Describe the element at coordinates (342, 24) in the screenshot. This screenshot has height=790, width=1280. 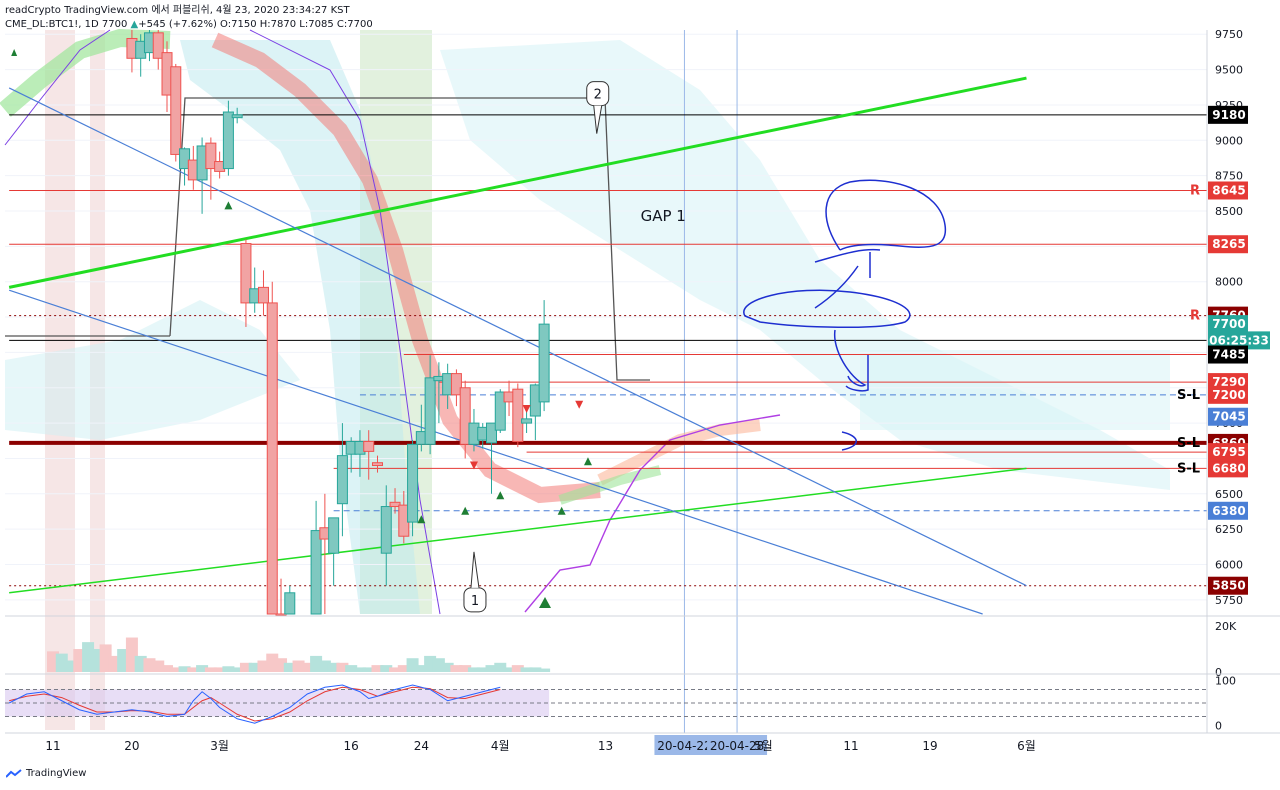
I see `close-label: C:` at that location.